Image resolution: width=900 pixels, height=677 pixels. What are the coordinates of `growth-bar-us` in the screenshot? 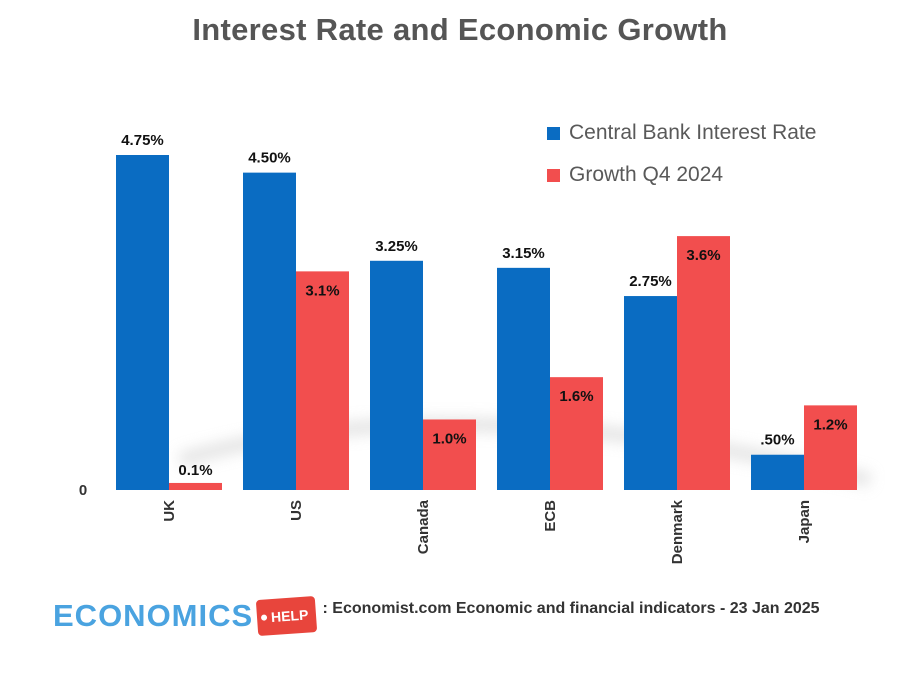 It's located at (322, 380).